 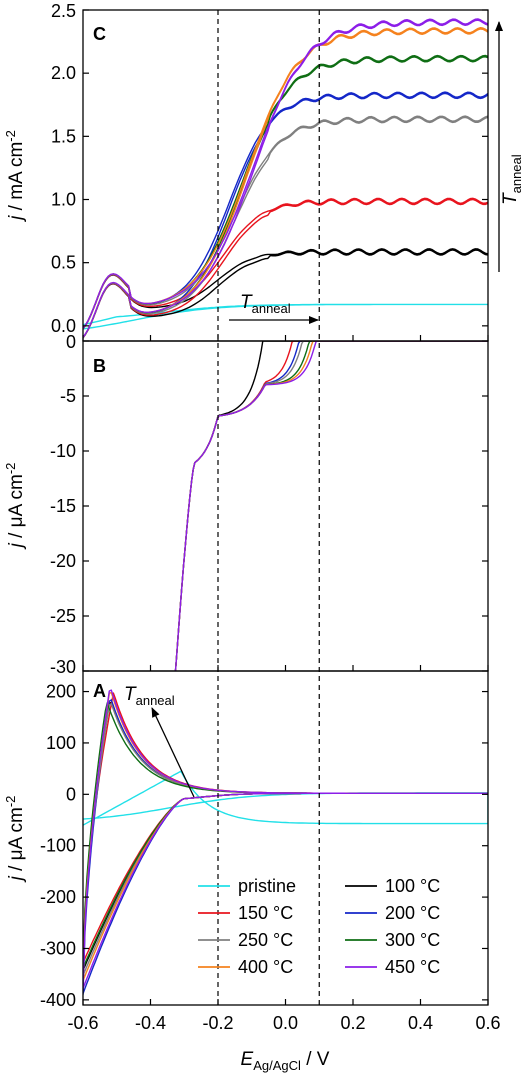 I want to click on panel-b-ytick-label: -30, so click(x=63, y=667).